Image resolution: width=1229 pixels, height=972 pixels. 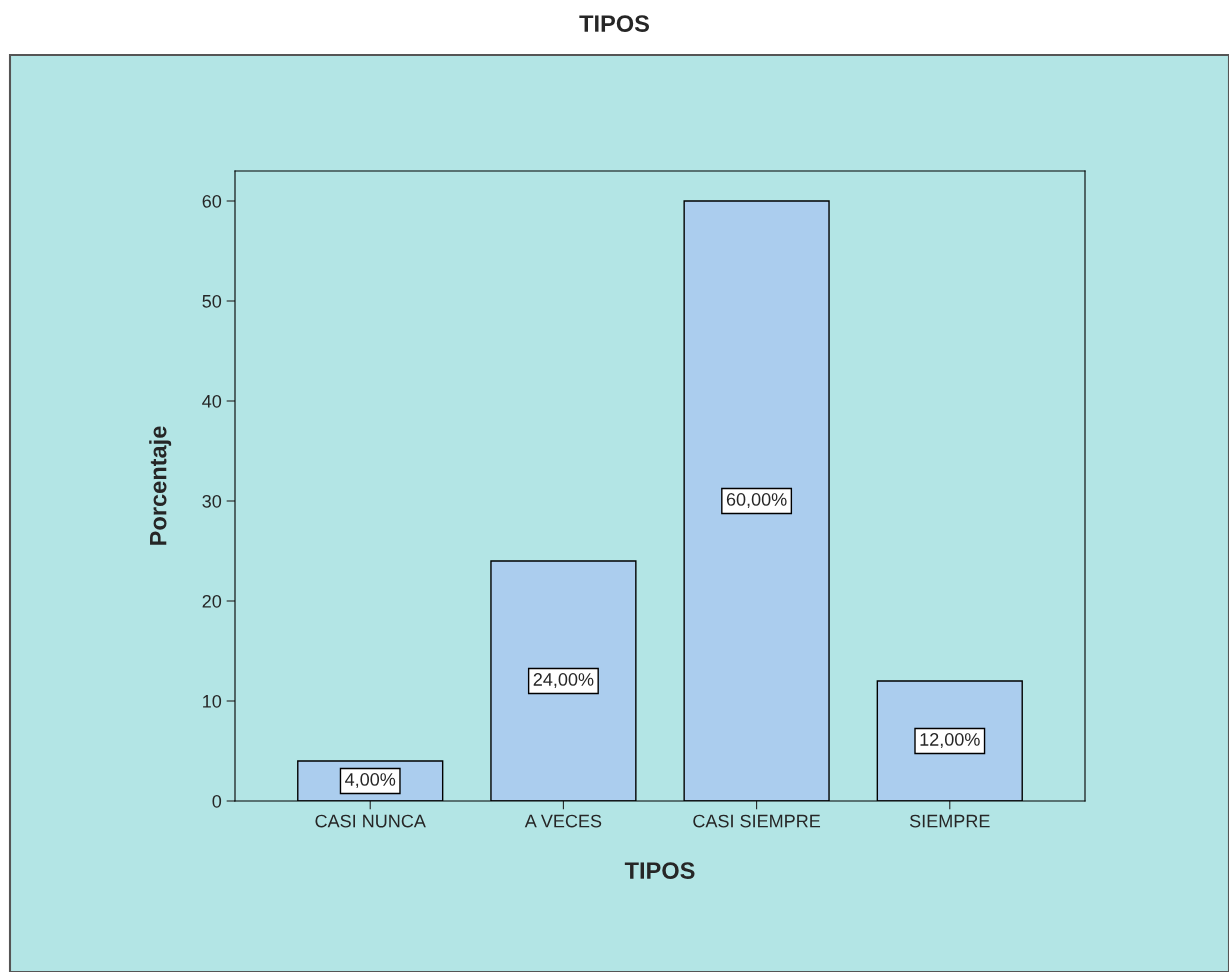 I want to click on y-tick-label: 0, so click(x=217, y=801).